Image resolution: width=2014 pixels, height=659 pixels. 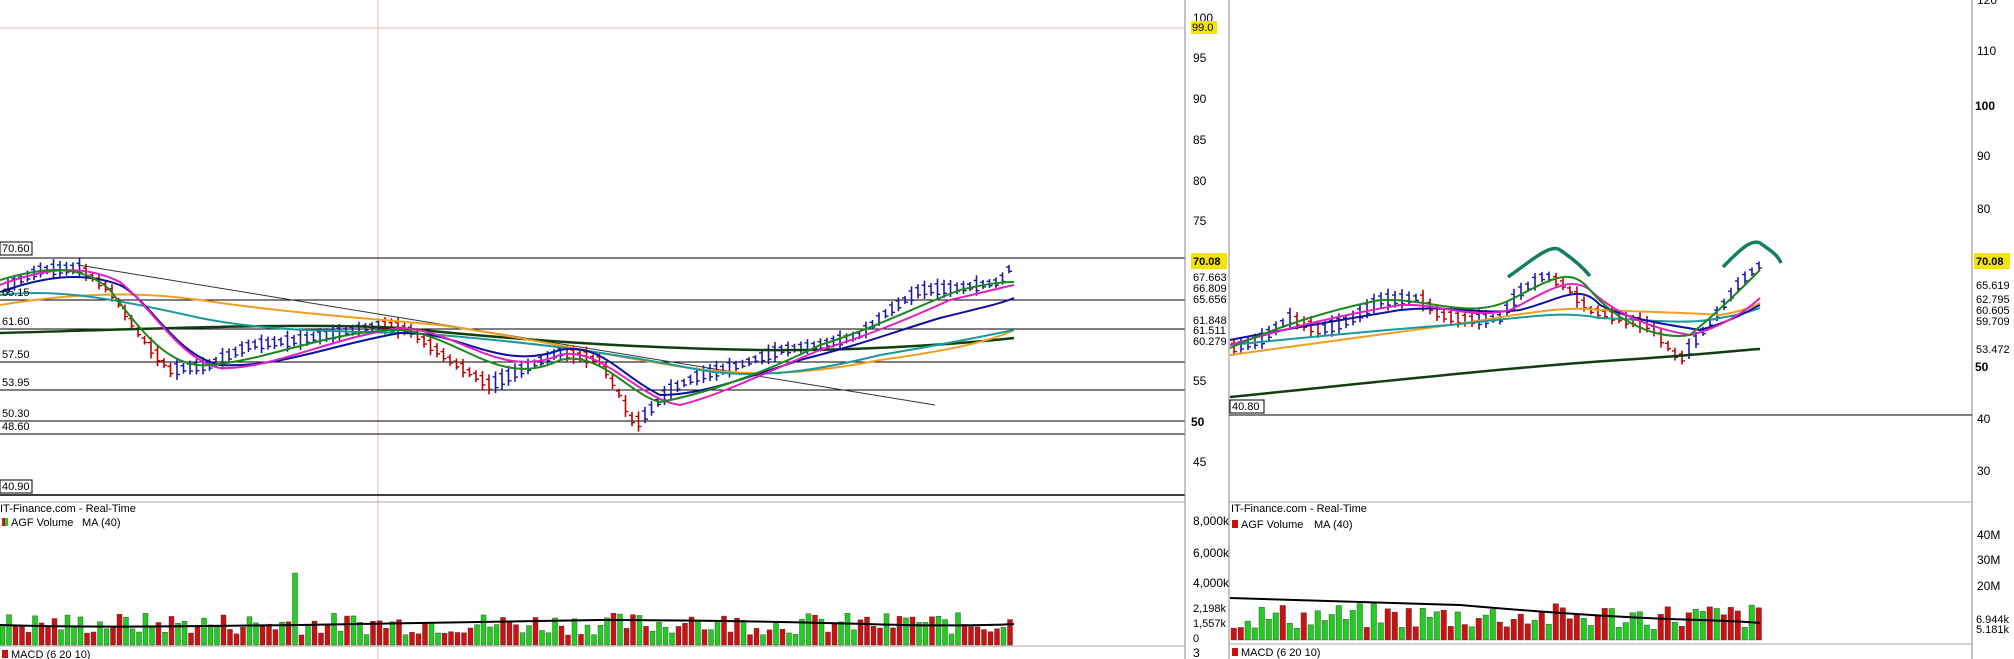 I want to click on right-axis-tick: 50, so click(x=1982, y=367).